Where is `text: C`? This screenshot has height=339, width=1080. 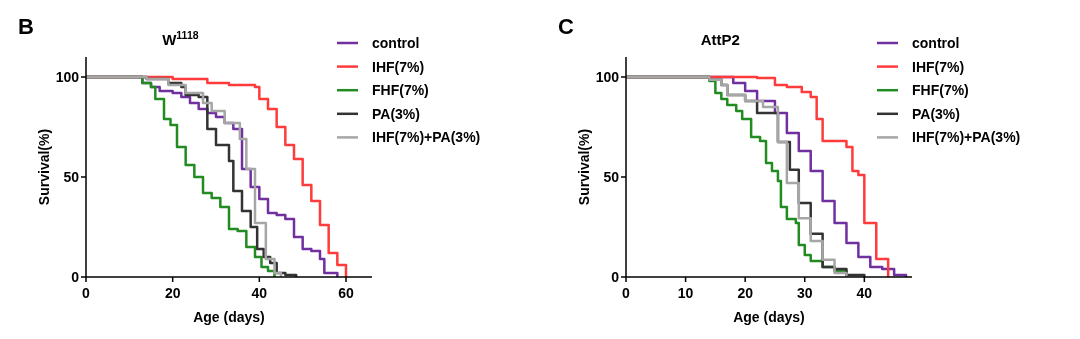
text: C is located at coordinates (566, 26).